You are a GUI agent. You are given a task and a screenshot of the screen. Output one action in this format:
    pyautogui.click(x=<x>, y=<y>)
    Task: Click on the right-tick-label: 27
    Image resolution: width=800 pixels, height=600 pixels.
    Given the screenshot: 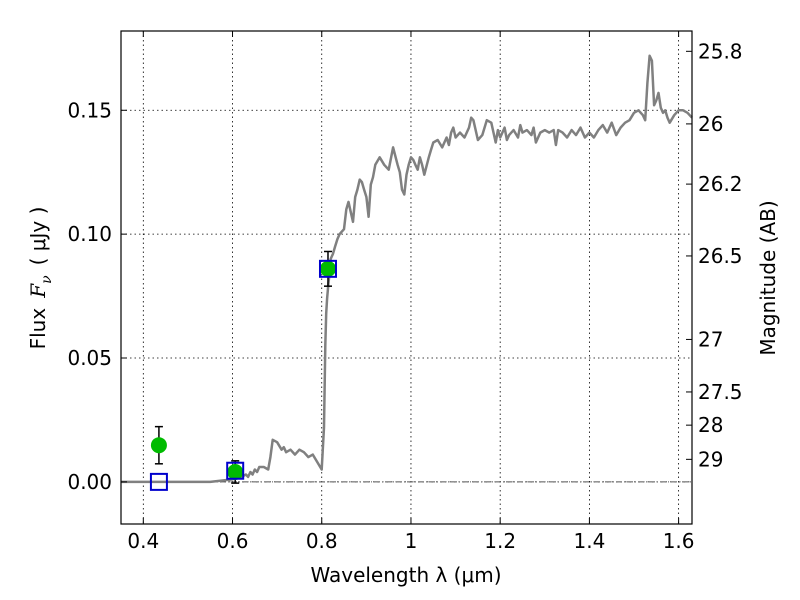 What is the action you would take?
    pyautogui.click(x=710, y=339)
    